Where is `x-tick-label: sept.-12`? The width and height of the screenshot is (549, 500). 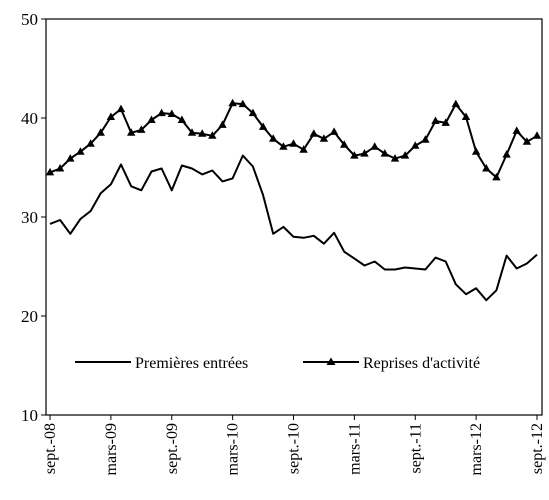 x-tick-label: sept.-12 is located at coordinates (537, 448).